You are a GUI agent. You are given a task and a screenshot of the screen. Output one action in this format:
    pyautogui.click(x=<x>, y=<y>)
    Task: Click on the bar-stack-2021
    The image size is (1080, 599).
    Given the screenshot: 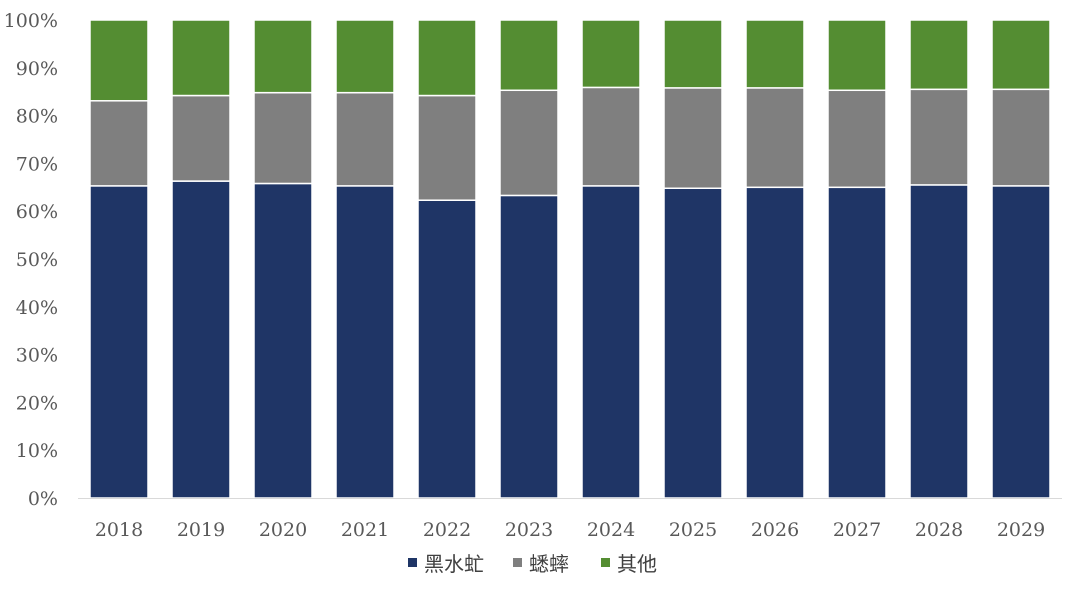 What is the action you would take?
    pyautogui.click(x=365, y=259)
    